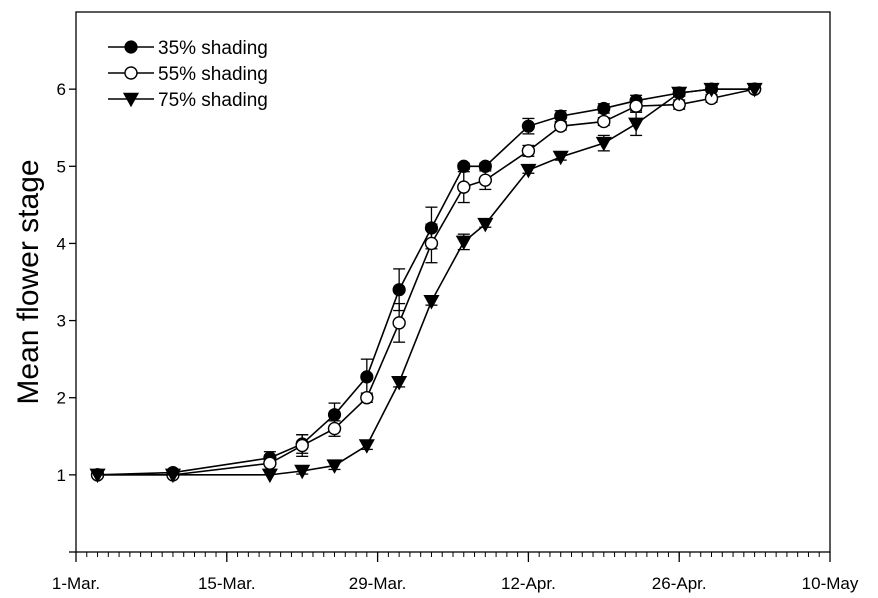 This screenshot has height=598, width=878. What do you see at coordinates (61, 166) in the screenshot?
I see `y-tick-label: 5` at bounding box center [61, 166].